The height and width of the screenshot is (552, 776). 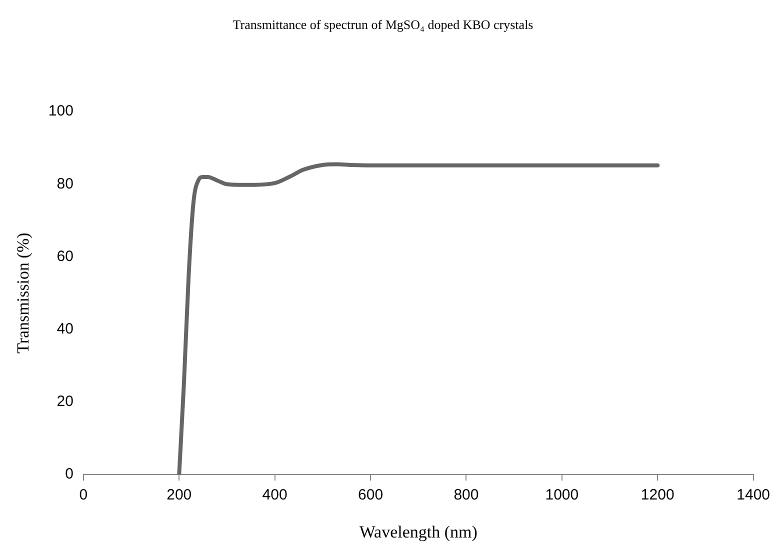 What do you see at coordinates (65, 329) in the screenshot?
I see `y-tick-label: 40` at bounding box center [65, 329].